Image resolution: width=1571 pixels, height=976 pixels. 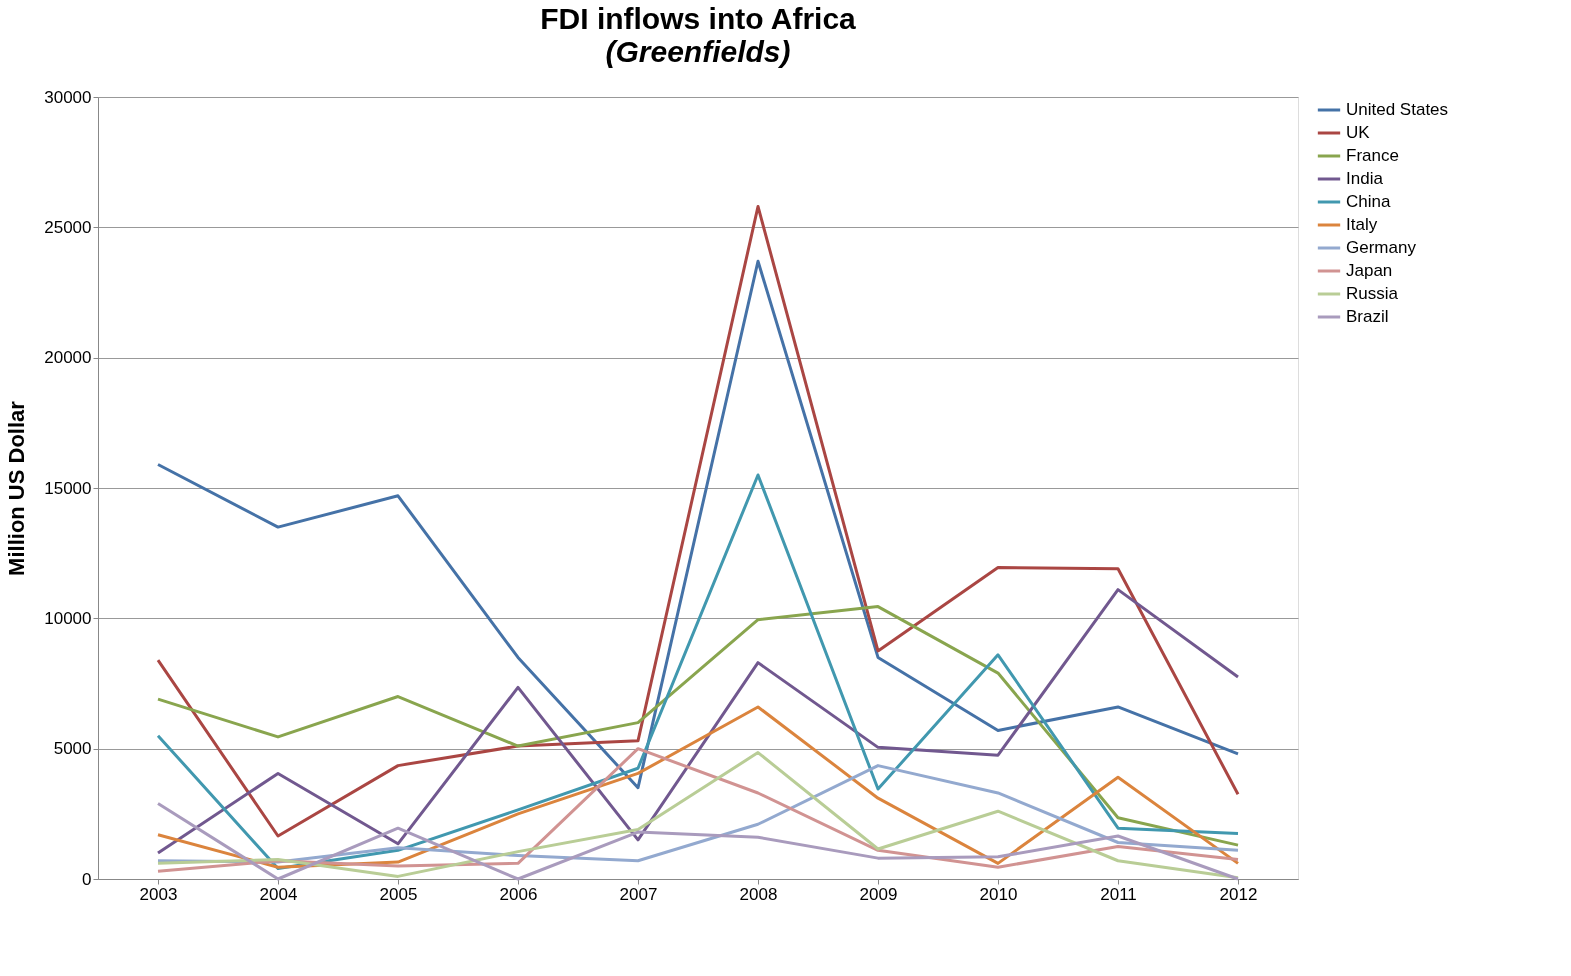 What do you see at coordinates (698, 51) in the screenshot?
I see `chart-subtitle: (Greenfields)` at bounding box center [698, 51].